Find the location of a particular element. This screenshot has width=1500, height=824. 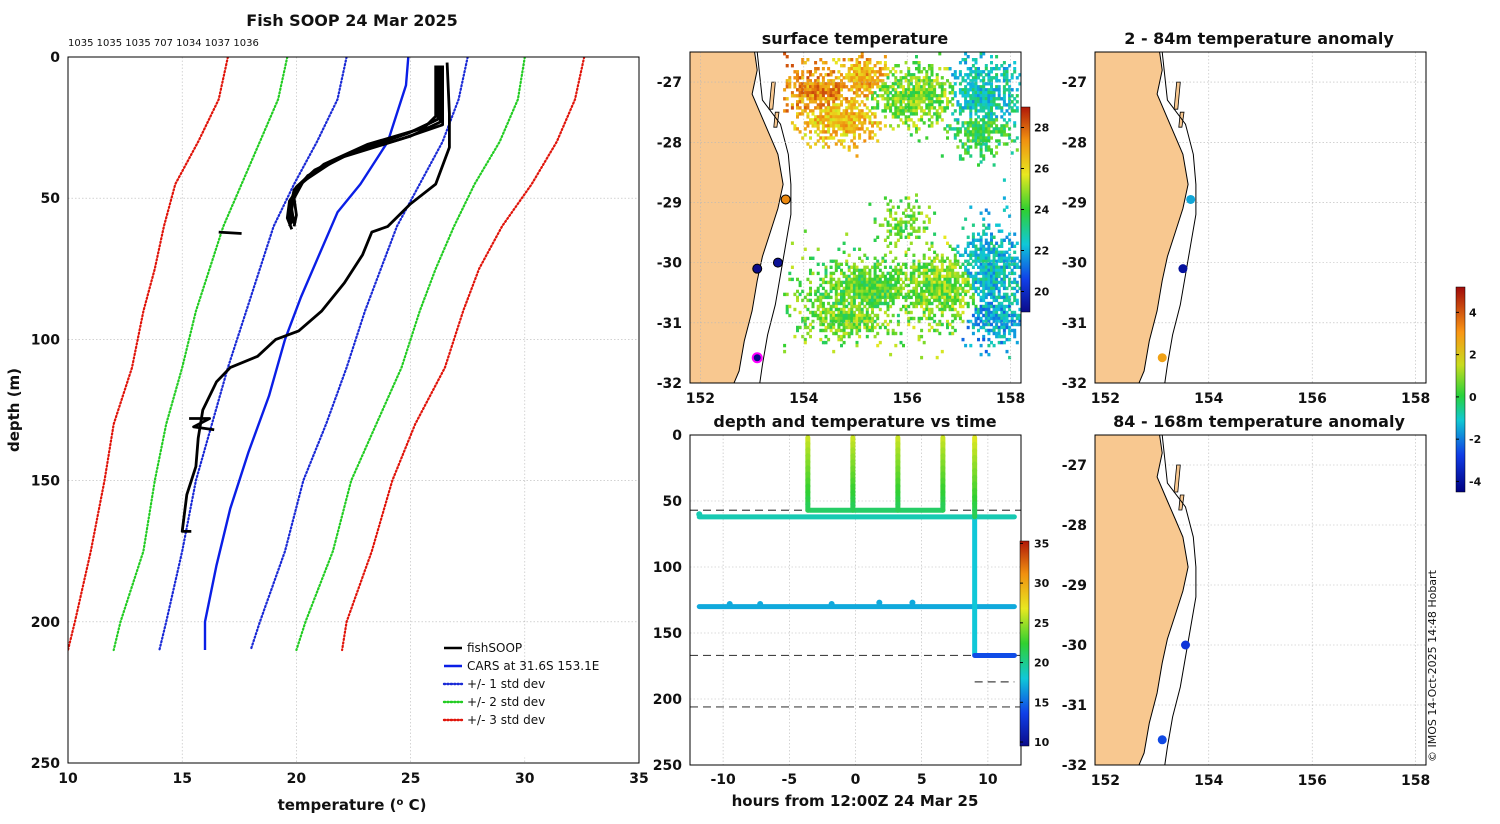

depth-time-colorbar-tick-label: 30 is located at coordinates (1042, 583).